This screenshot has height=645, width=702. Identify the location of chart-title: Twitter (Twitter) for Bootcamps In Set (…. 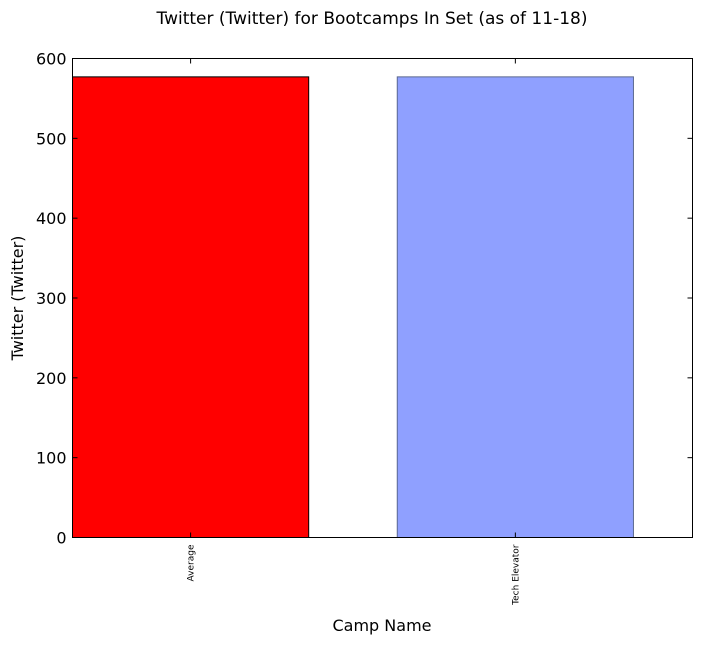
(372, 19).